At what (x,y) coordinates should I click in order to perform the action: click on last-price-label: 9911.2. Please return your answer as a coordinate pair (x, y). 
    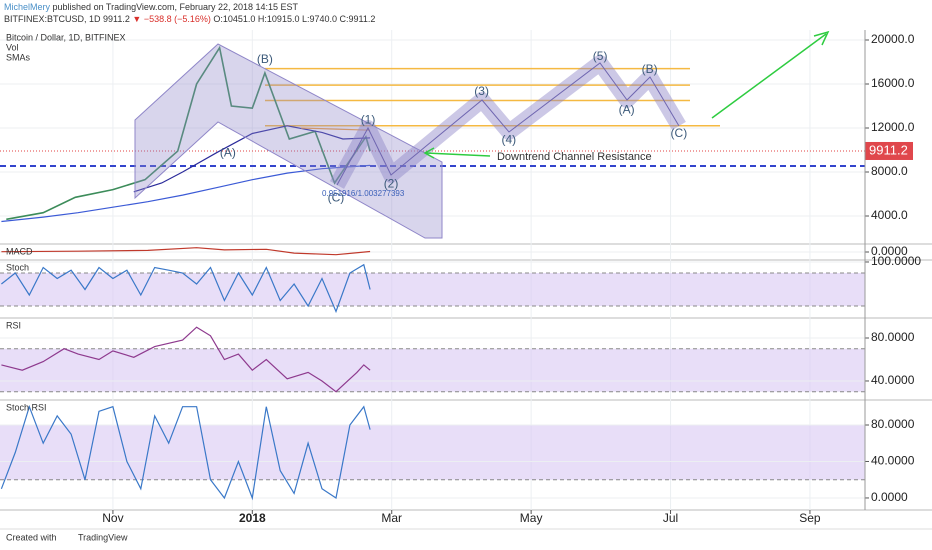
    Looking at the image, I should click on (888, 149).